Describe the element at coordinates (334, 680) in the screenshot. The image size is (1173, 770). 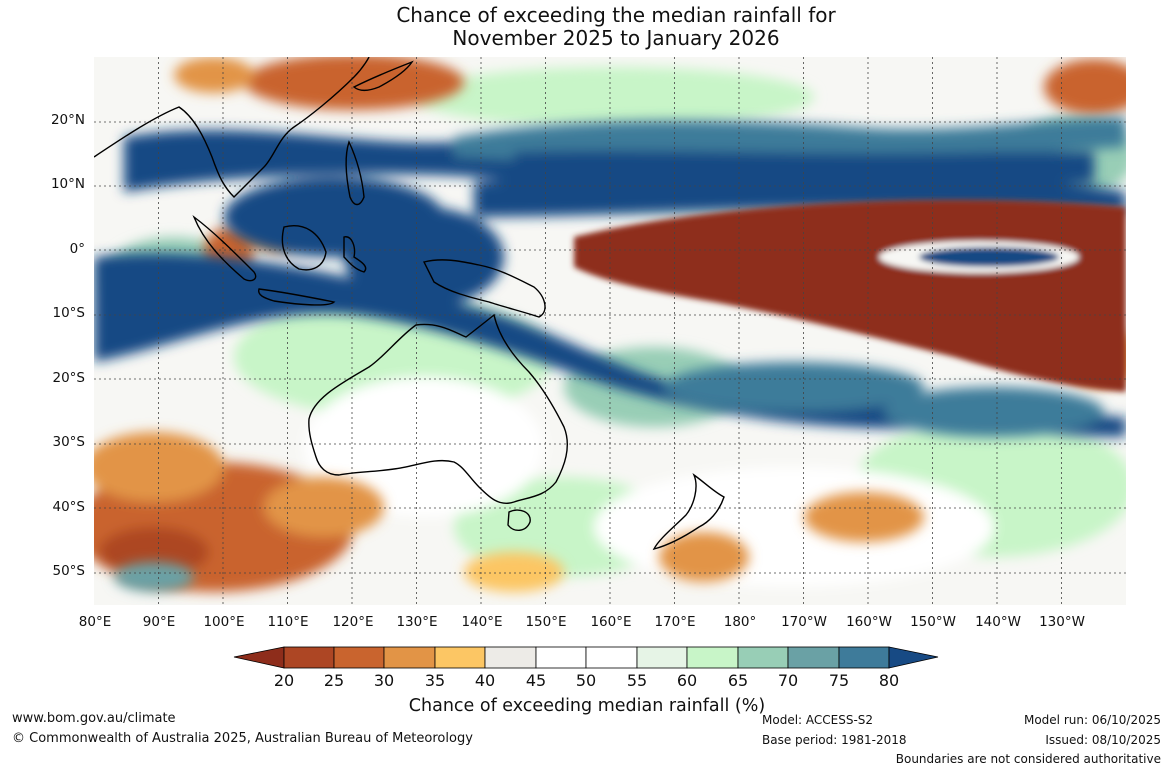
I see `colorbar-tick: 25` at that location.